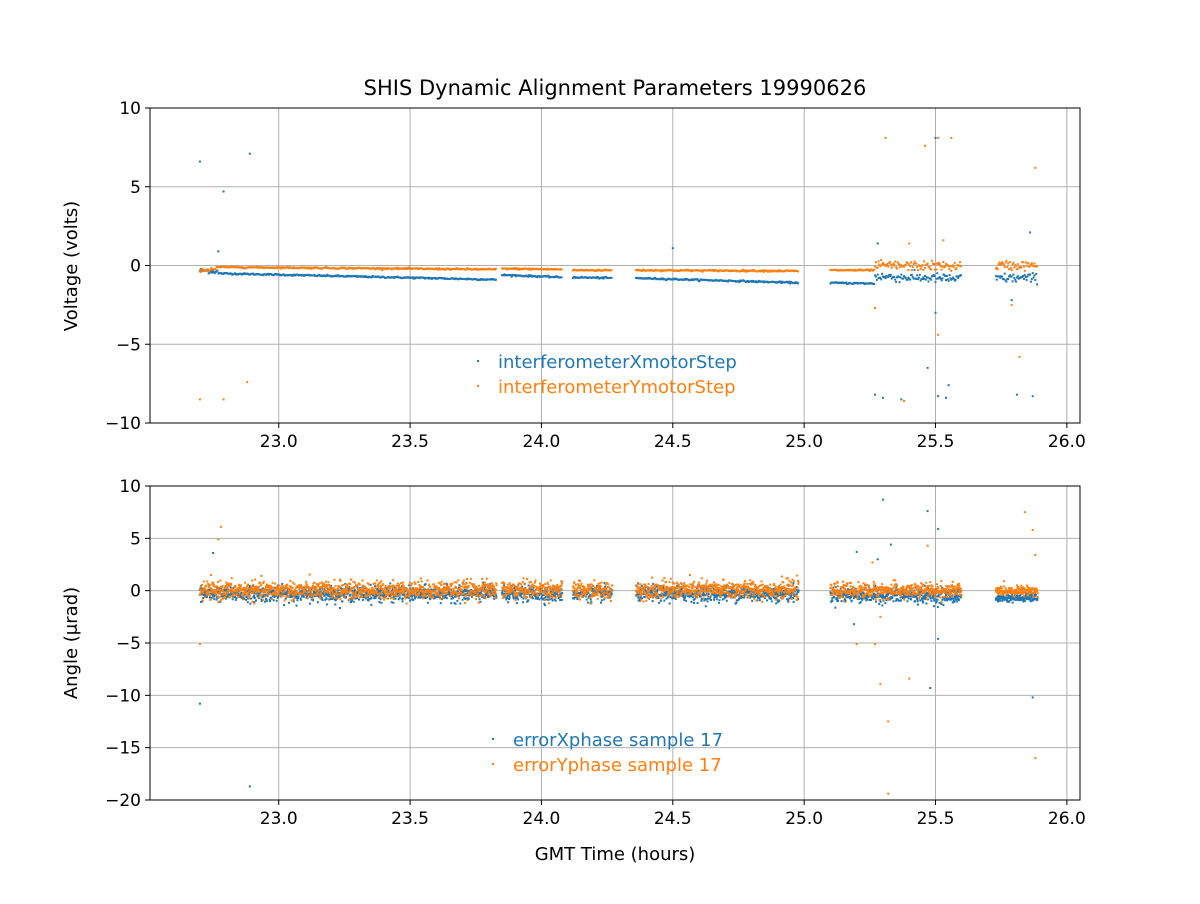 This screenshot has height=904, width=1200. I want to click on y-tick-label: 10, so click(130, 487).